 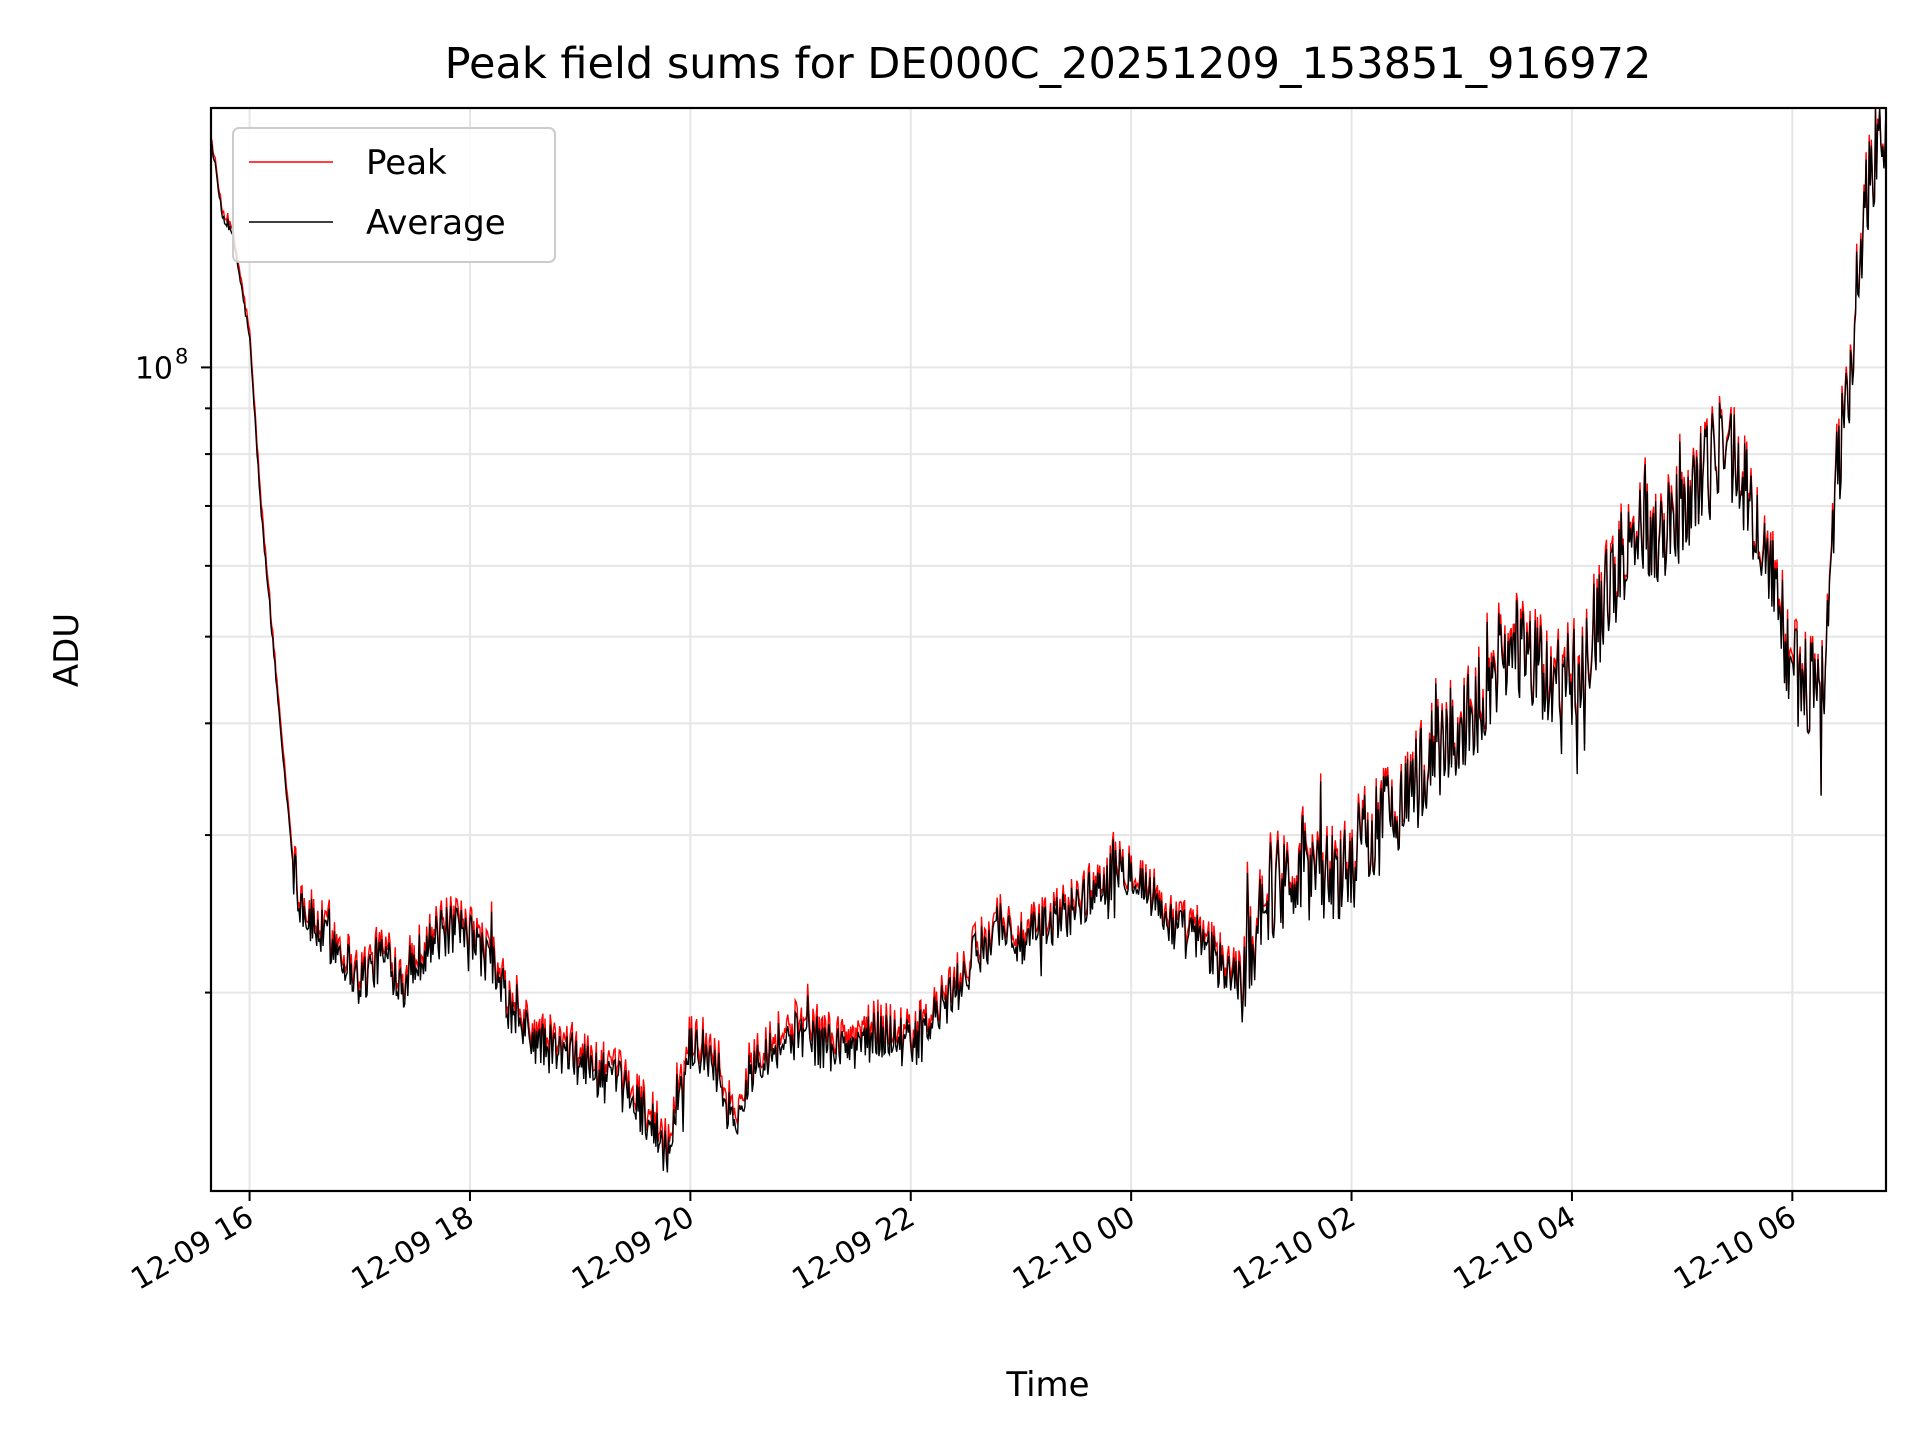 I want to click on legend: Peak Average, so click(x=394, y=195).